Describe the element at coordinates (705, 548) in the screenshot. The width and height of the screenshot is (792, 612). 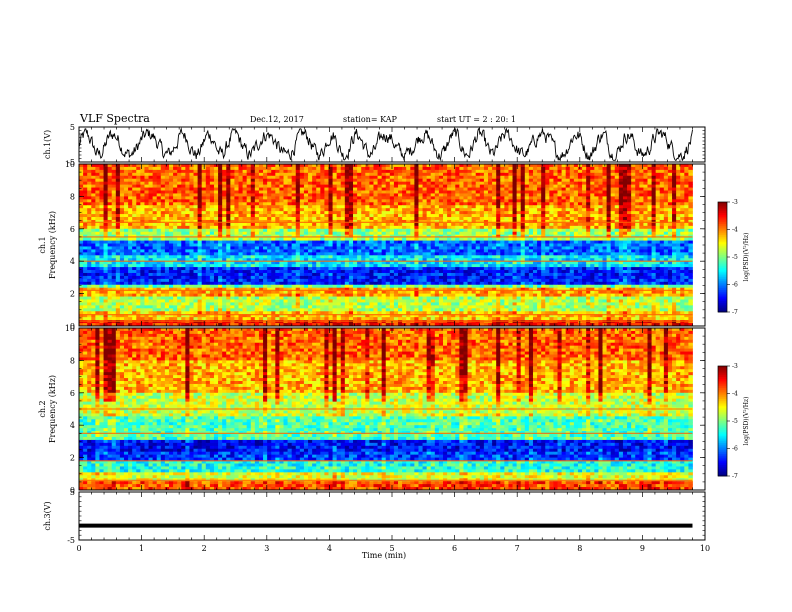
I see `x-tick-label: 10` at that location.